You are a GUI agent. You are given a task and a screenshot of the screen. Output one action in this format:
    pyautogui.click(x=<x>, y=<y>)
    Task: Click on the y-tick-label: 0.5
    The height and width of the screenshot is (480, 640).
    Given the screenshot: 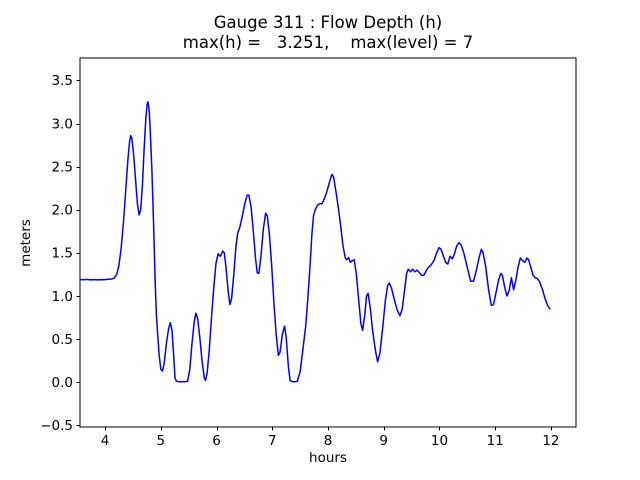 What is the action you would take?
    pyautogui.click(x=62, y=340)
    